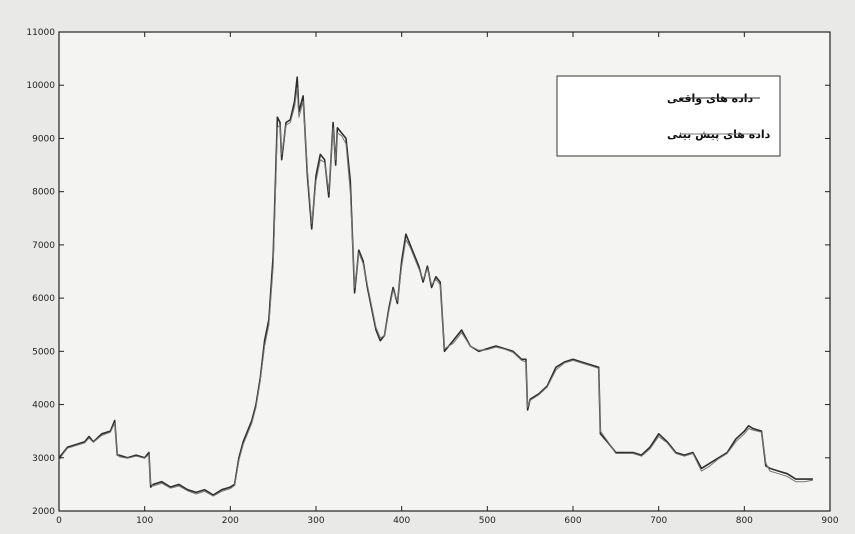  Describe the element at coordinates (230, 521) in the screenshot. I see `x-tick-label: 200` at that location.